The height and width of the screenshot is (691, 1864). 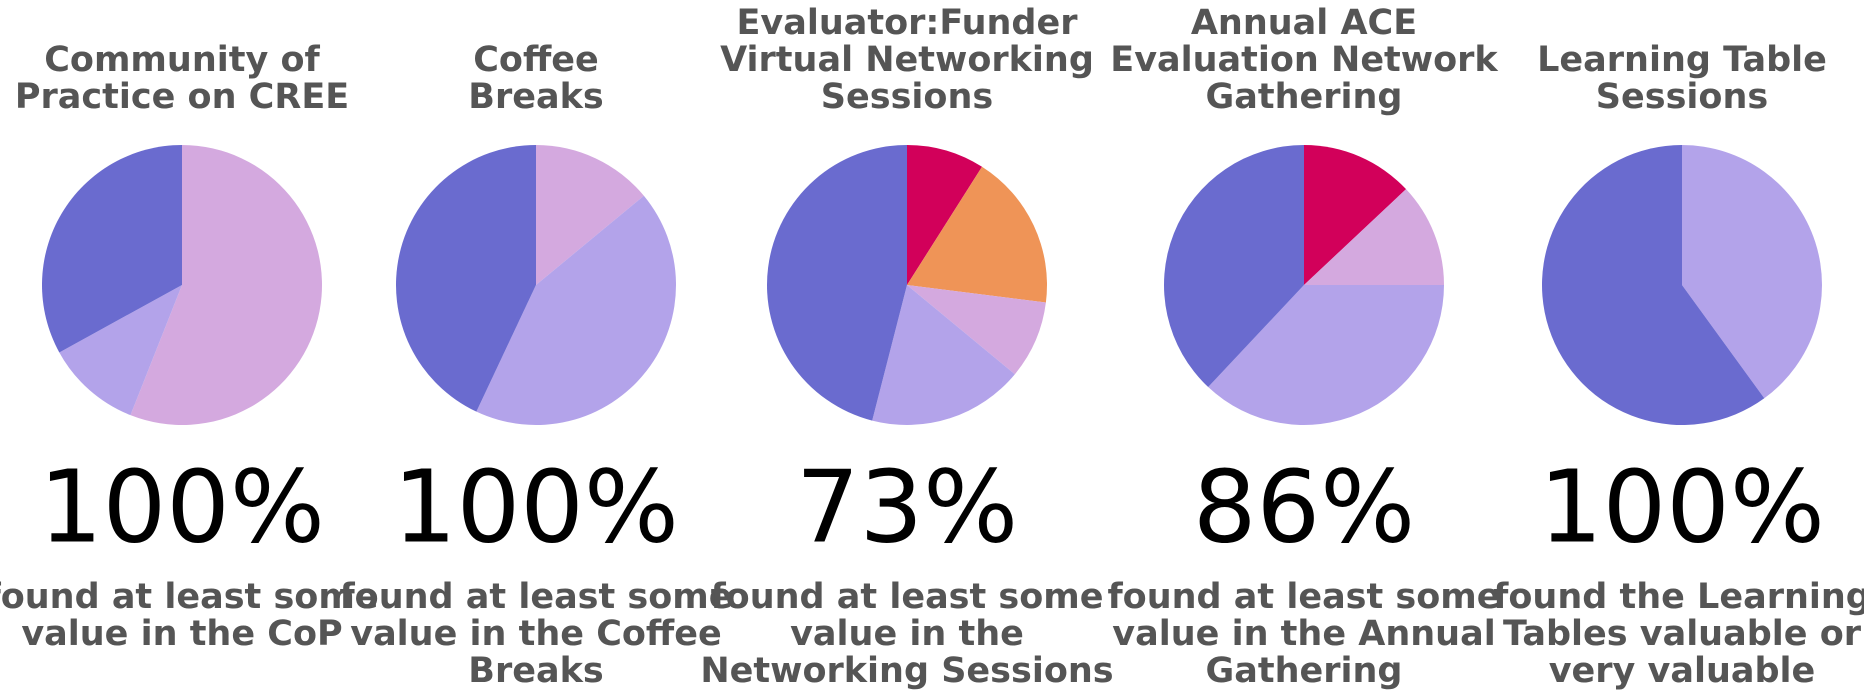 What do you see at coordinates (907, 506) in the screenshot?
I see `stat-value: 73%` at bounding box center [907, 506].